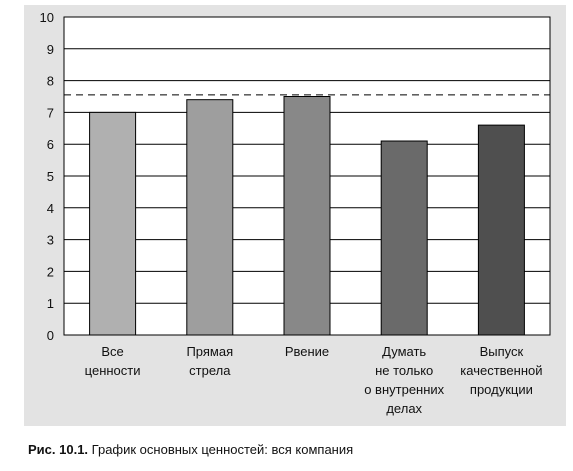 The width and height of the screenshot is (573, 471). Describe the element at coordinates (50, 49) in the screenshot. I see `y-tick-label: 9` at that location.